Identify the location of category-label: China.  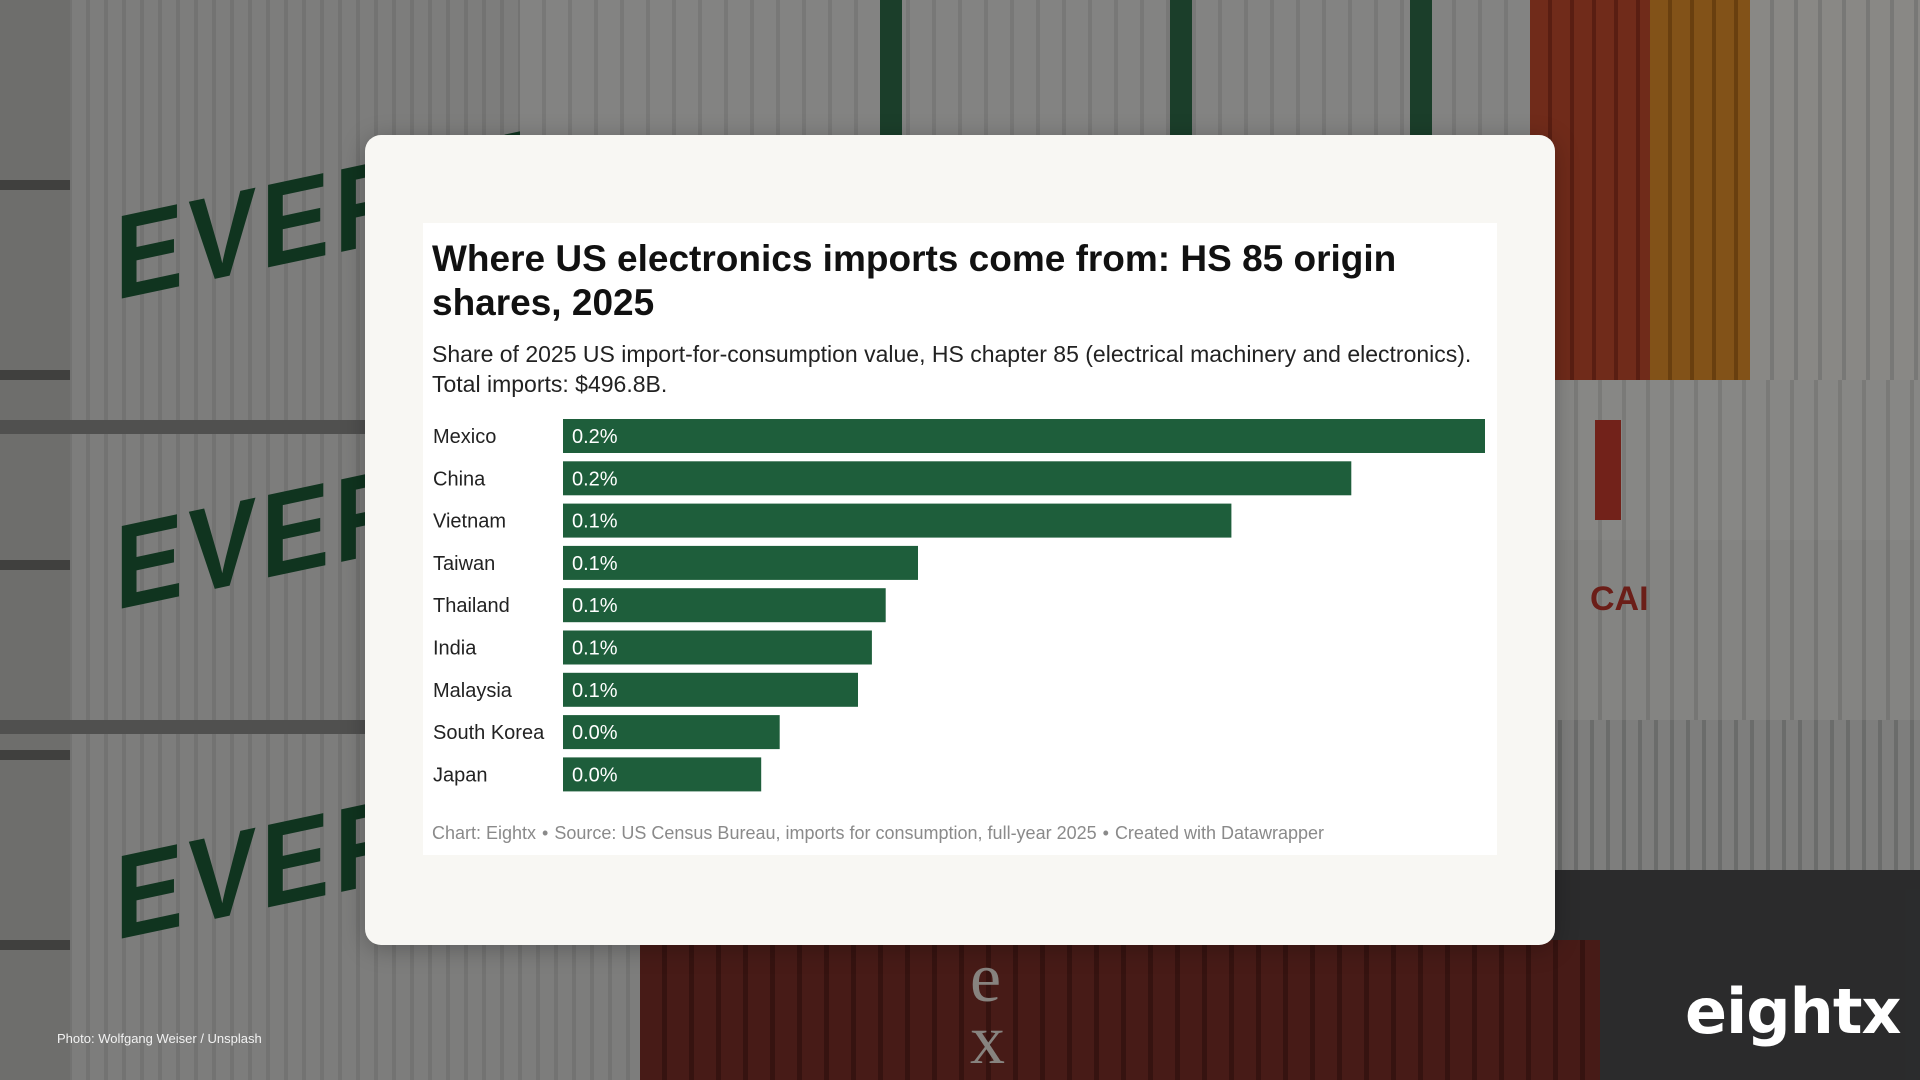
(459, 479).